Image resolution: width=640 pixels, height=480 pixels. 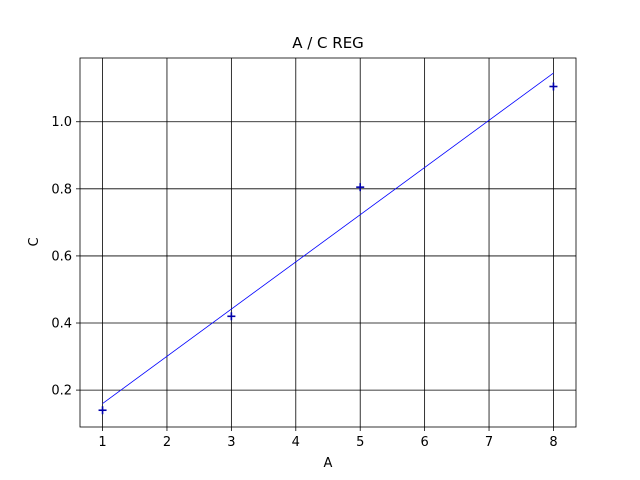 I want to click on x-tick-label: 4, so click(x=296, y=442).